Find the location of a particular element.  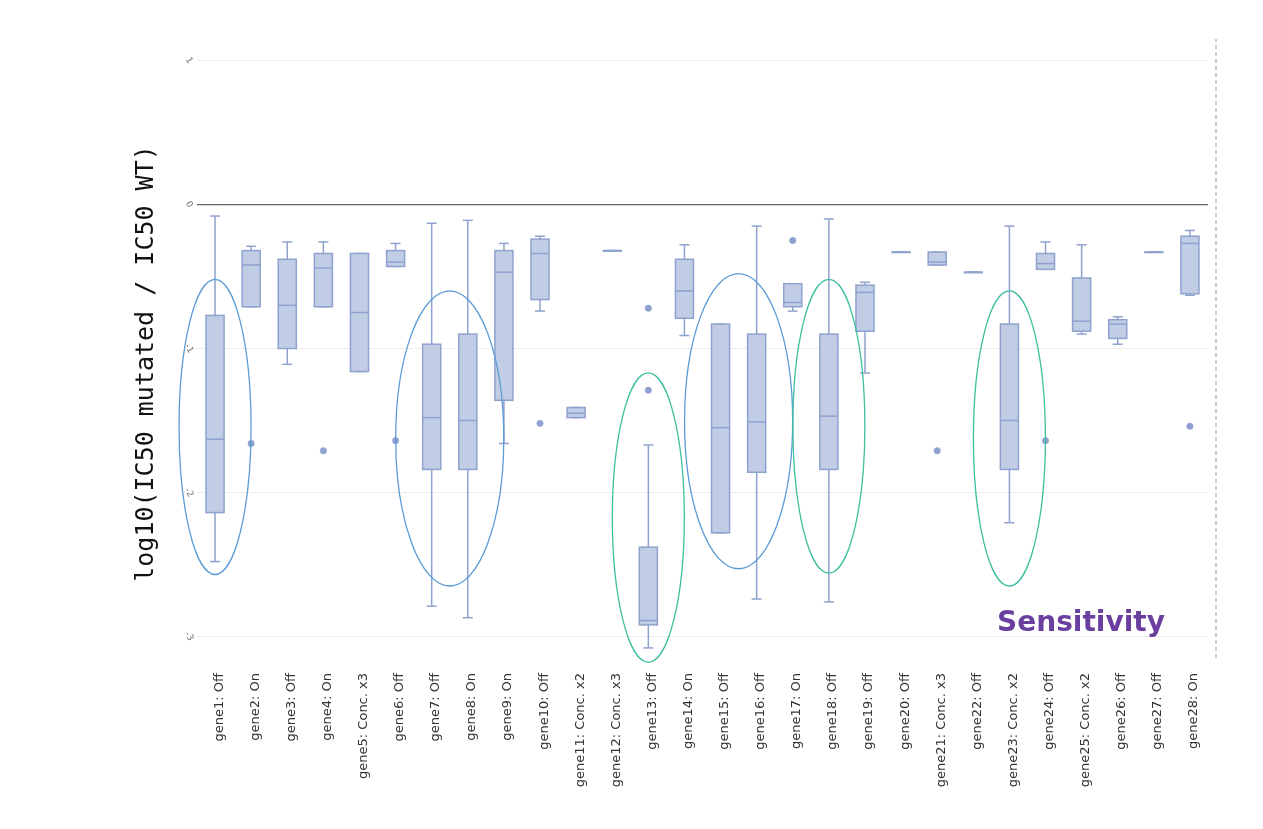

x-tick-label: gene10: Off is located at coordinates (543, 710).